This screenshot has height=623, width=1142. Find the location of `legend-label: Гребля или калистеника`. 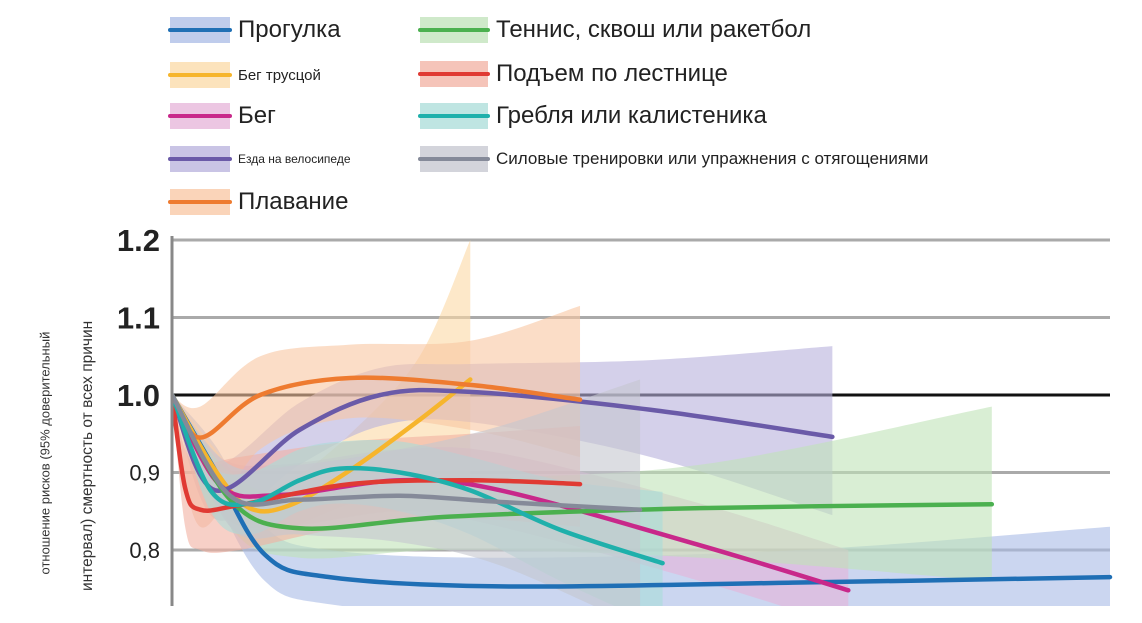

legend-label: Гребля или калистеника is located at coordinates (631, 115).